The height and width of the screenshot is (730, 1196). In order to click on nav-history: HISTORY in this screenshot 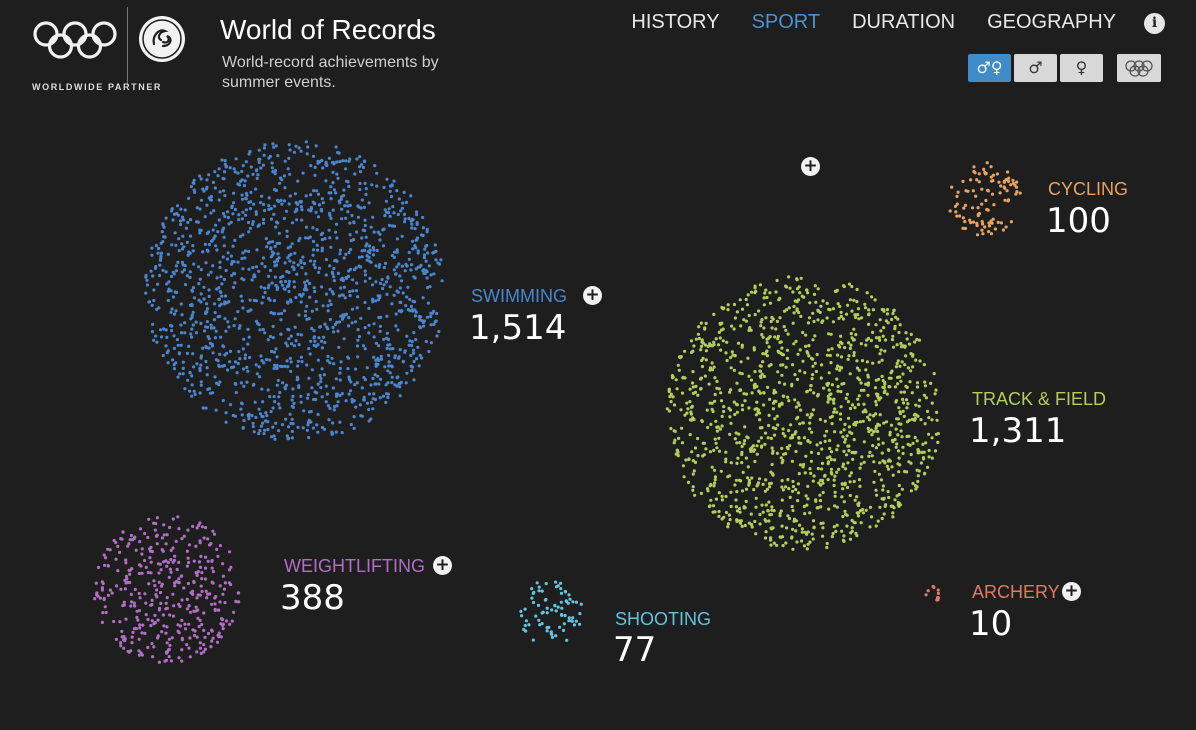, I will do `click(675, 22)`.